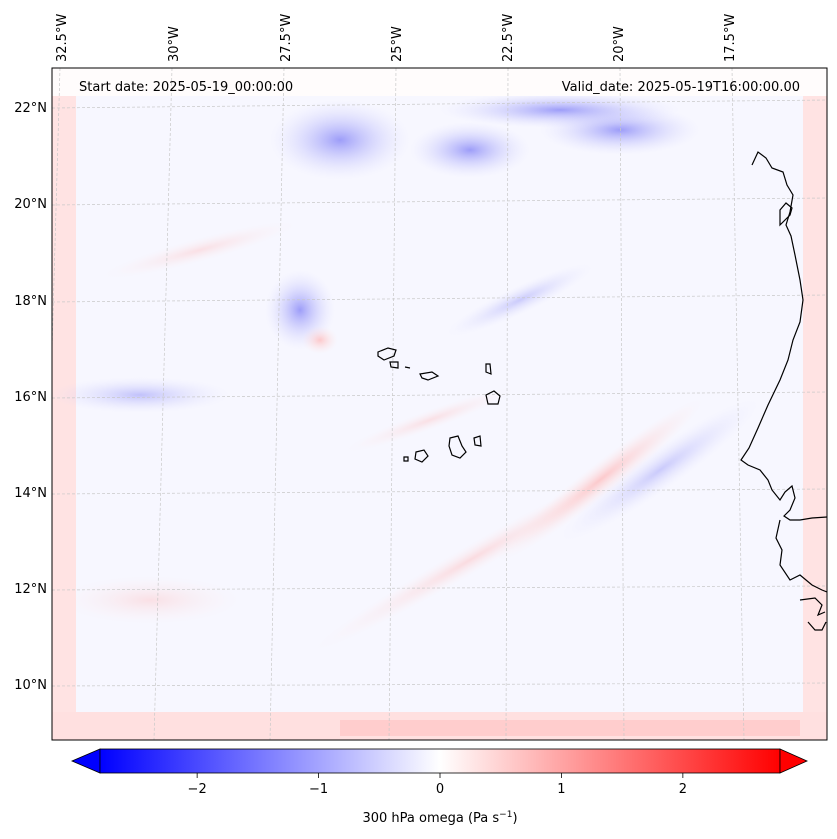 This screenshot has height=839, width=837. I want to click on island-brava, so click(406, 459).